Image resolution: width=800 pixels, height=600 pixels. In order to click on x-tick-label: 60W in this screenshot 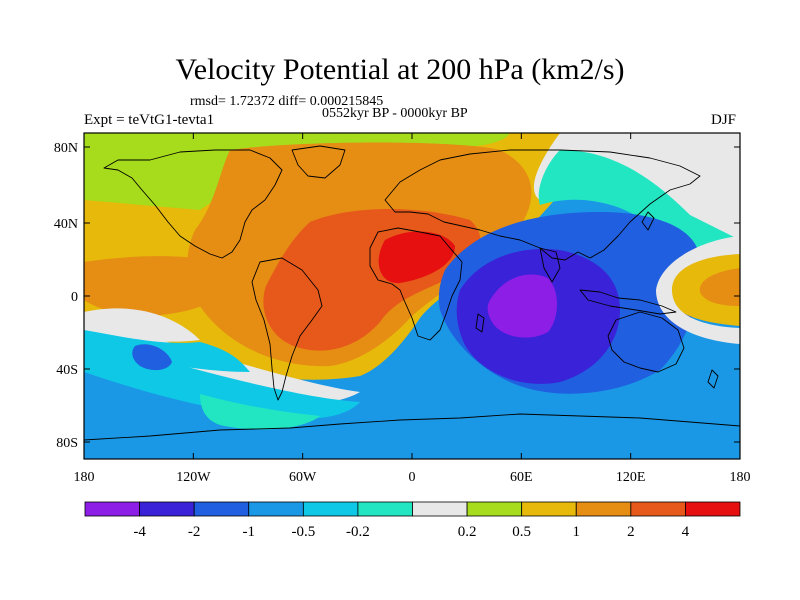, I will do `click(303, 477)`.